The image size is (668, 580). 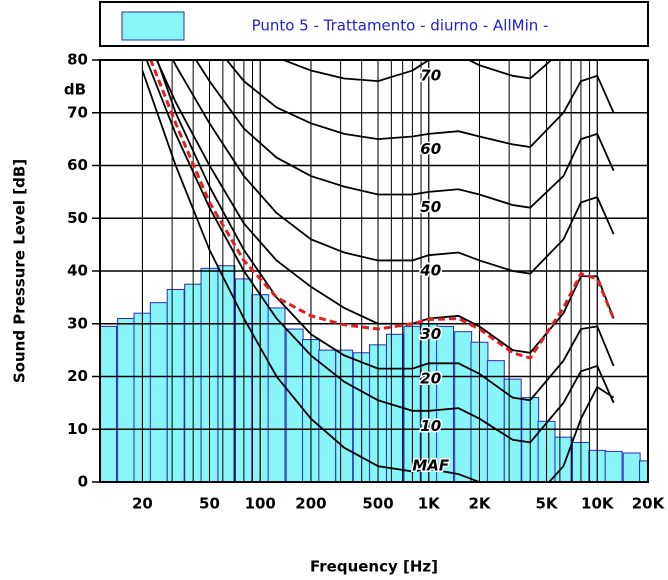 I want to click on curve-label: 10, so click(x=430, y=426).